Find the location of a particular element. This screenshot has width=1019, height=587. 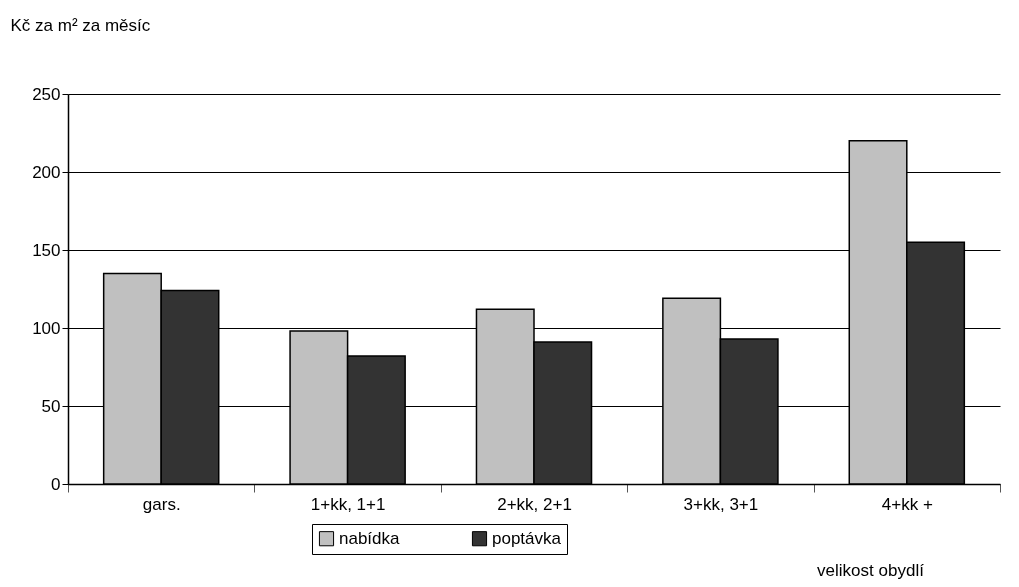

x-axis-title: velikost obydlí is located at coordinates (871, 570).